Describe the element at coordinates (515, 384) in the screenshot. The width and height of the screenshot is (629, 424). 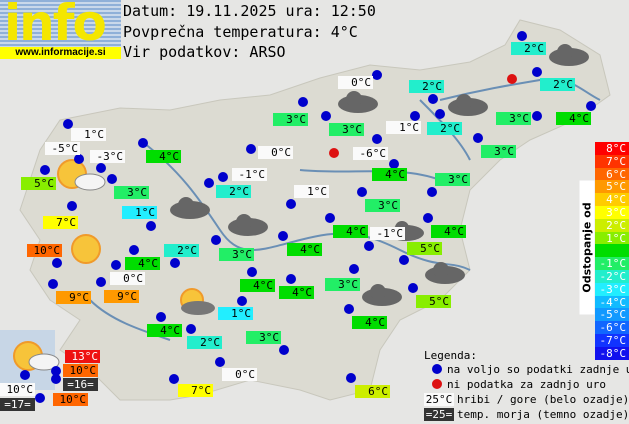
I see `legend-missing: ni podatka za zadnjo uro` at that location.